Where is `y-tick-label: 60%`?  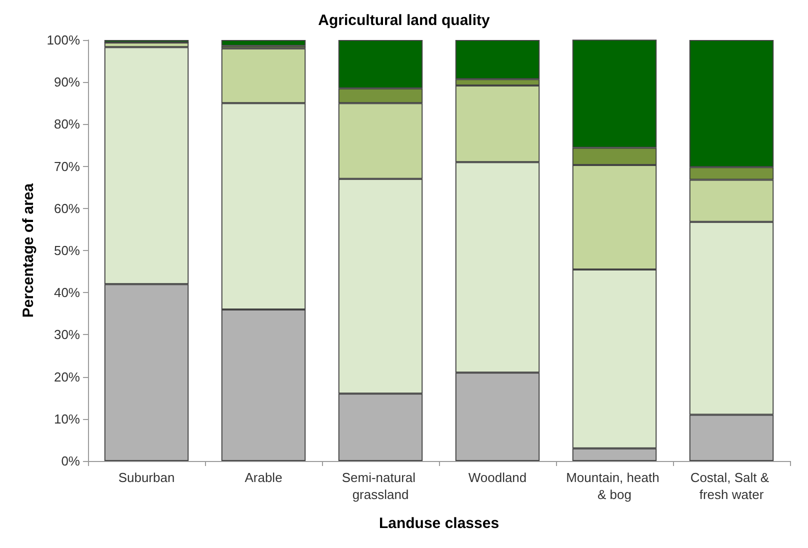 y-tick-label: 60% is located at coordinates (67, 208).